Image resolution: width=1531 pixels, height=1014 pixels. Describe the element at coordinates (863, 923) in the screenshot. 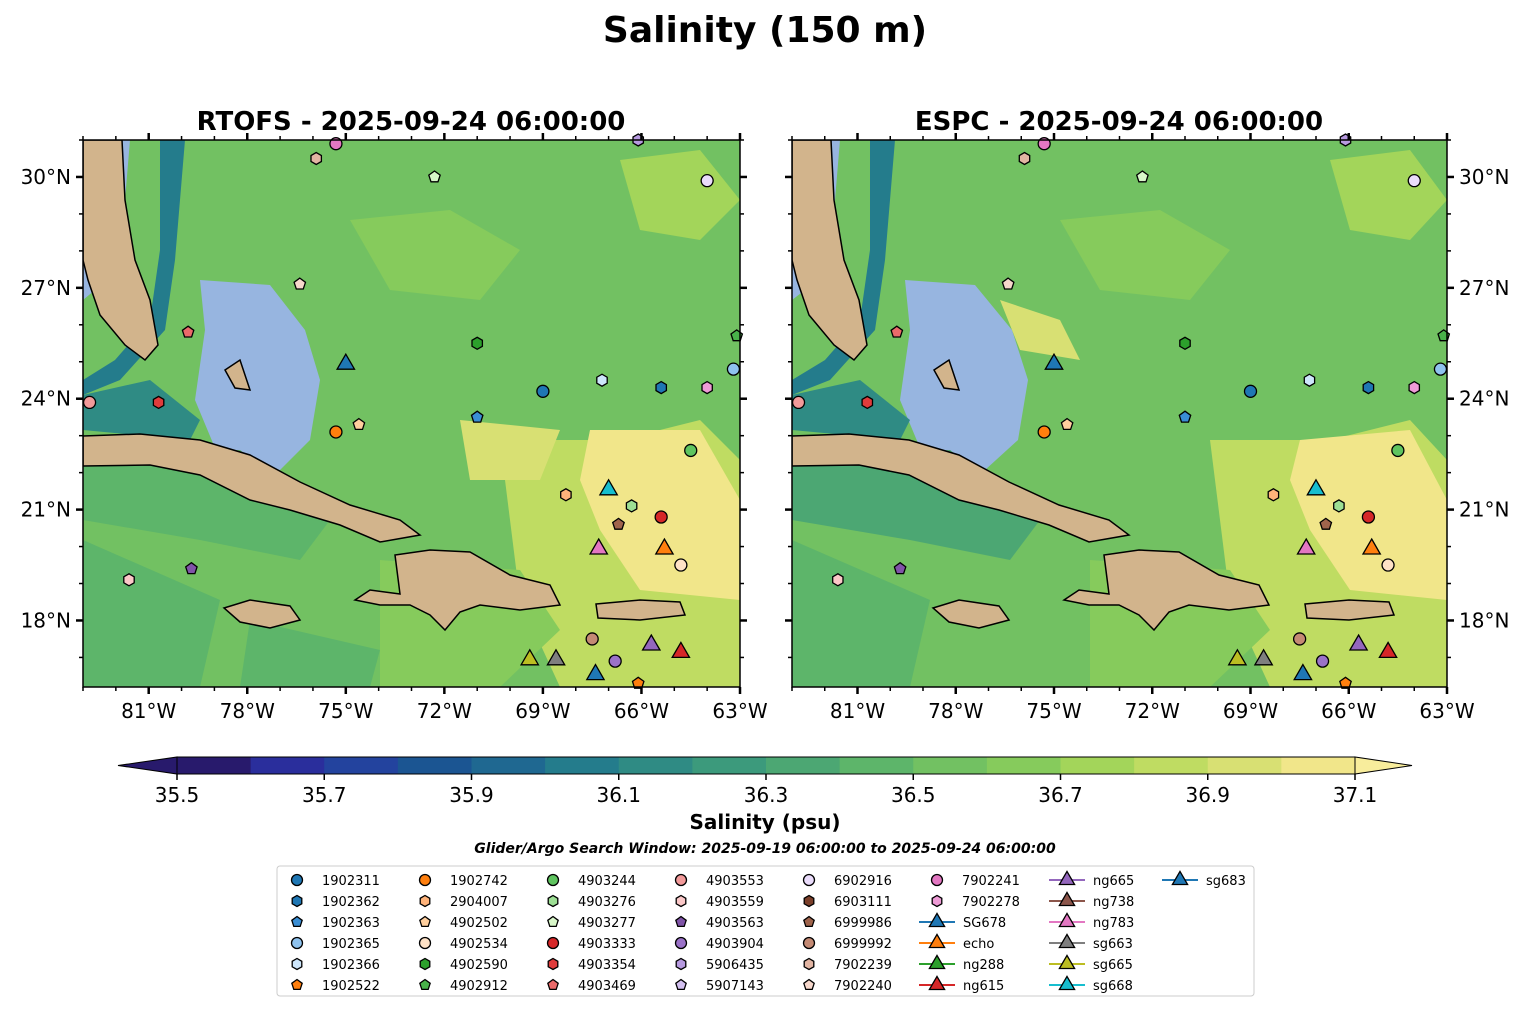

I see `legend-label: 6999986` at that location.